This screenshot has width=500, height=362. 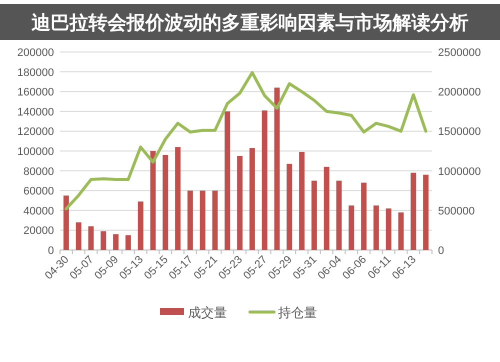 I want to click on chart-title: 迪巴拉转会报价波动的多重影响因素与市场解读分析, so click(x=249, y=23).